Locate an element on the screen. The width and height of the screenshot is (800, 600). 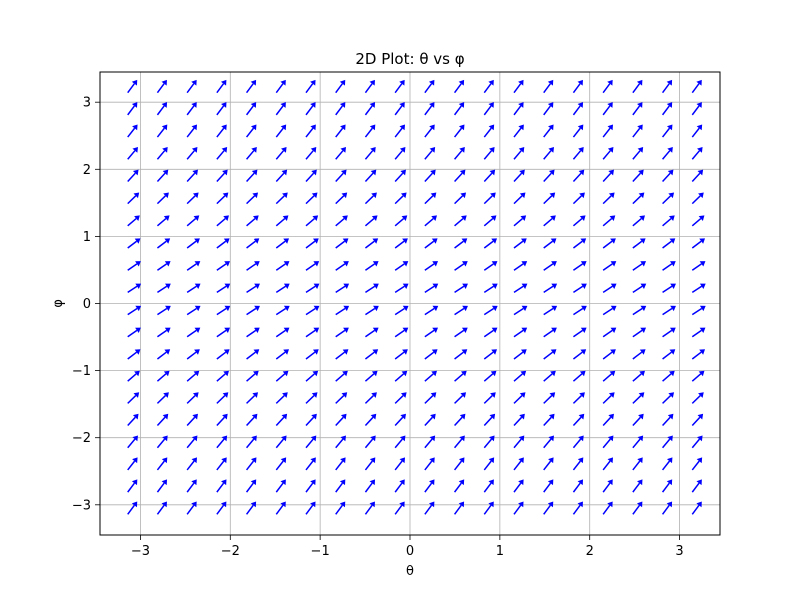
x-tick-label: 3 is located at coordinates (679, 551).